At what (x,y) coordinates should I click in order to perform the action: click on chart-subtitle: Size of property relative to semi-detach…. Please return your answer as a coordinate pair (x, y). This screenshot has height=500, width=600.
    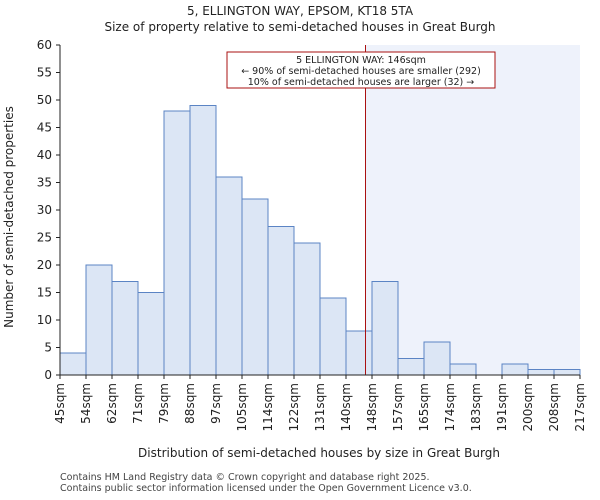
    Looking at the image, I should click on (300, 27).